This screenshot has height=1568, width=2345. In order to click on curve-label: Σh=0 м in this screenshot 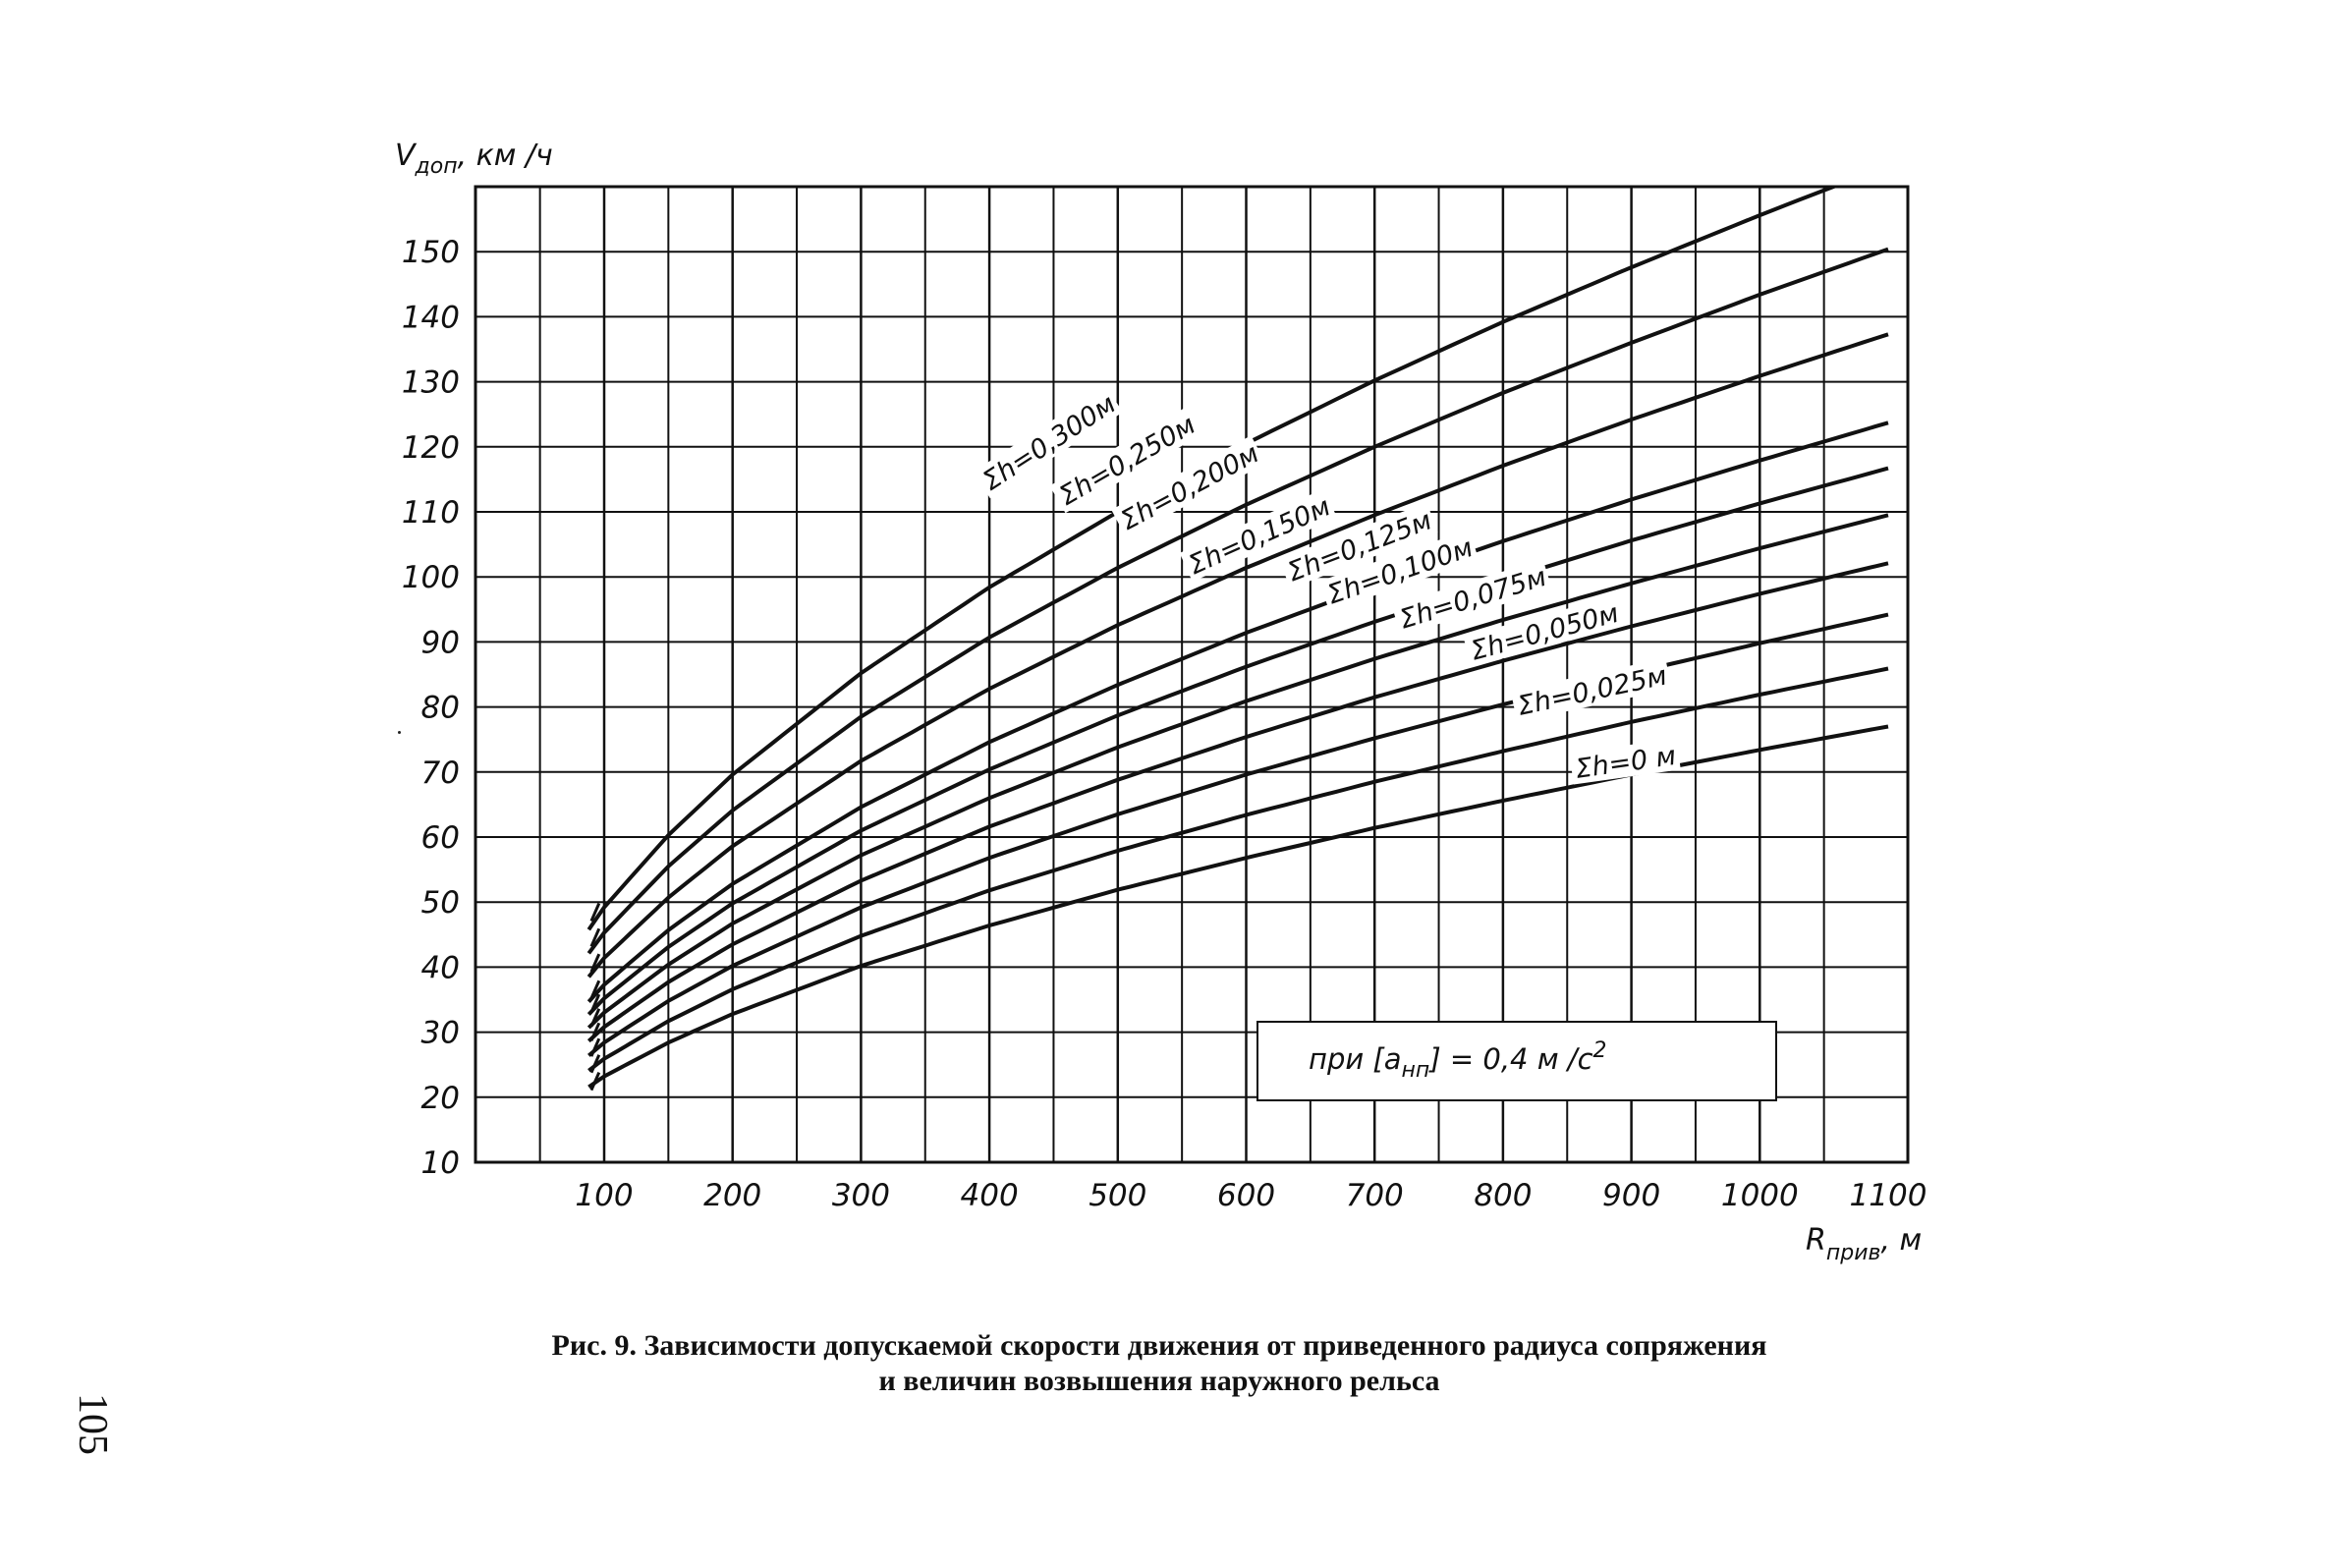, I will do `click(1626, 763)`.